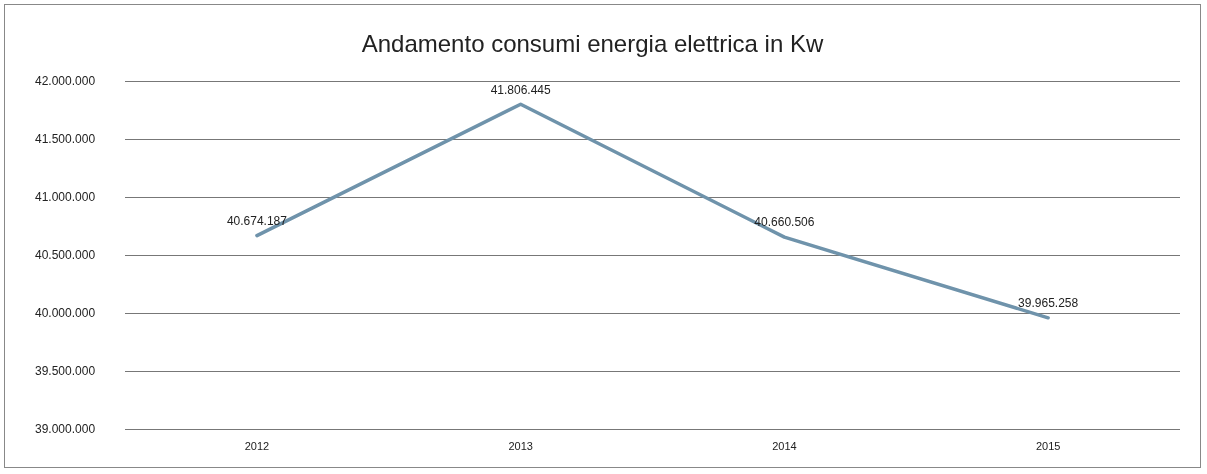  Describe the element at coordinates (65, 197) in the screenshot. I see `y-tick-label: 41.000.000` at that location.